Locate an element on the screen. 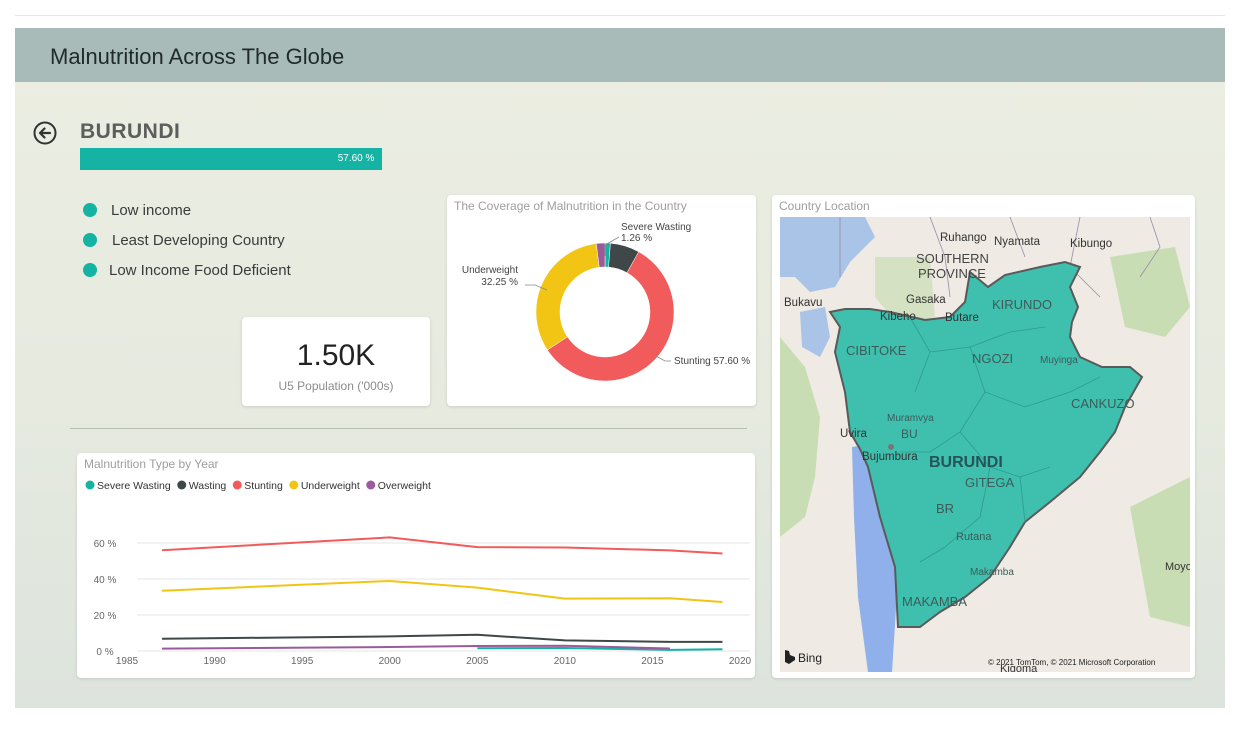 The image size is (1240, 735). map-label: Kibungo is located at coordinates (1091, 244).